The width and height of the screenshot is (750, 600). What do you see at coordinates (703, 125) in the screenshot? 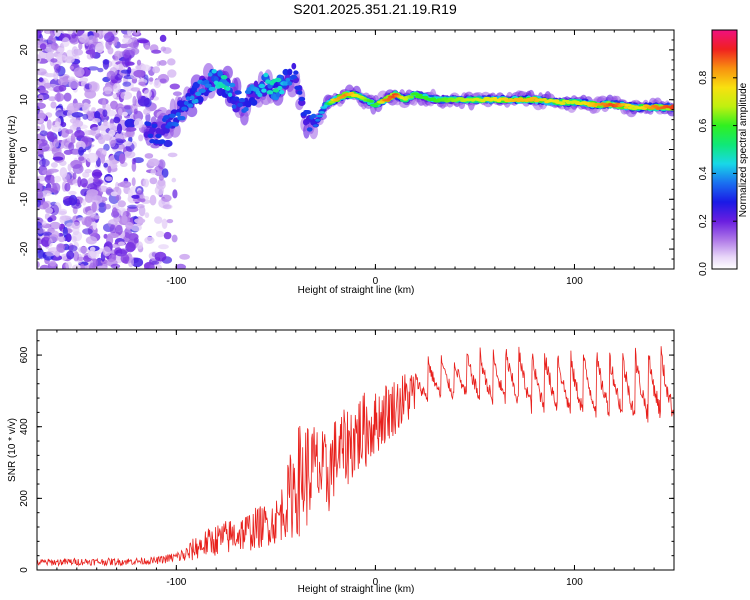
I see `colorbar-tick-label: 0.6` at bounding box center [703, 125].